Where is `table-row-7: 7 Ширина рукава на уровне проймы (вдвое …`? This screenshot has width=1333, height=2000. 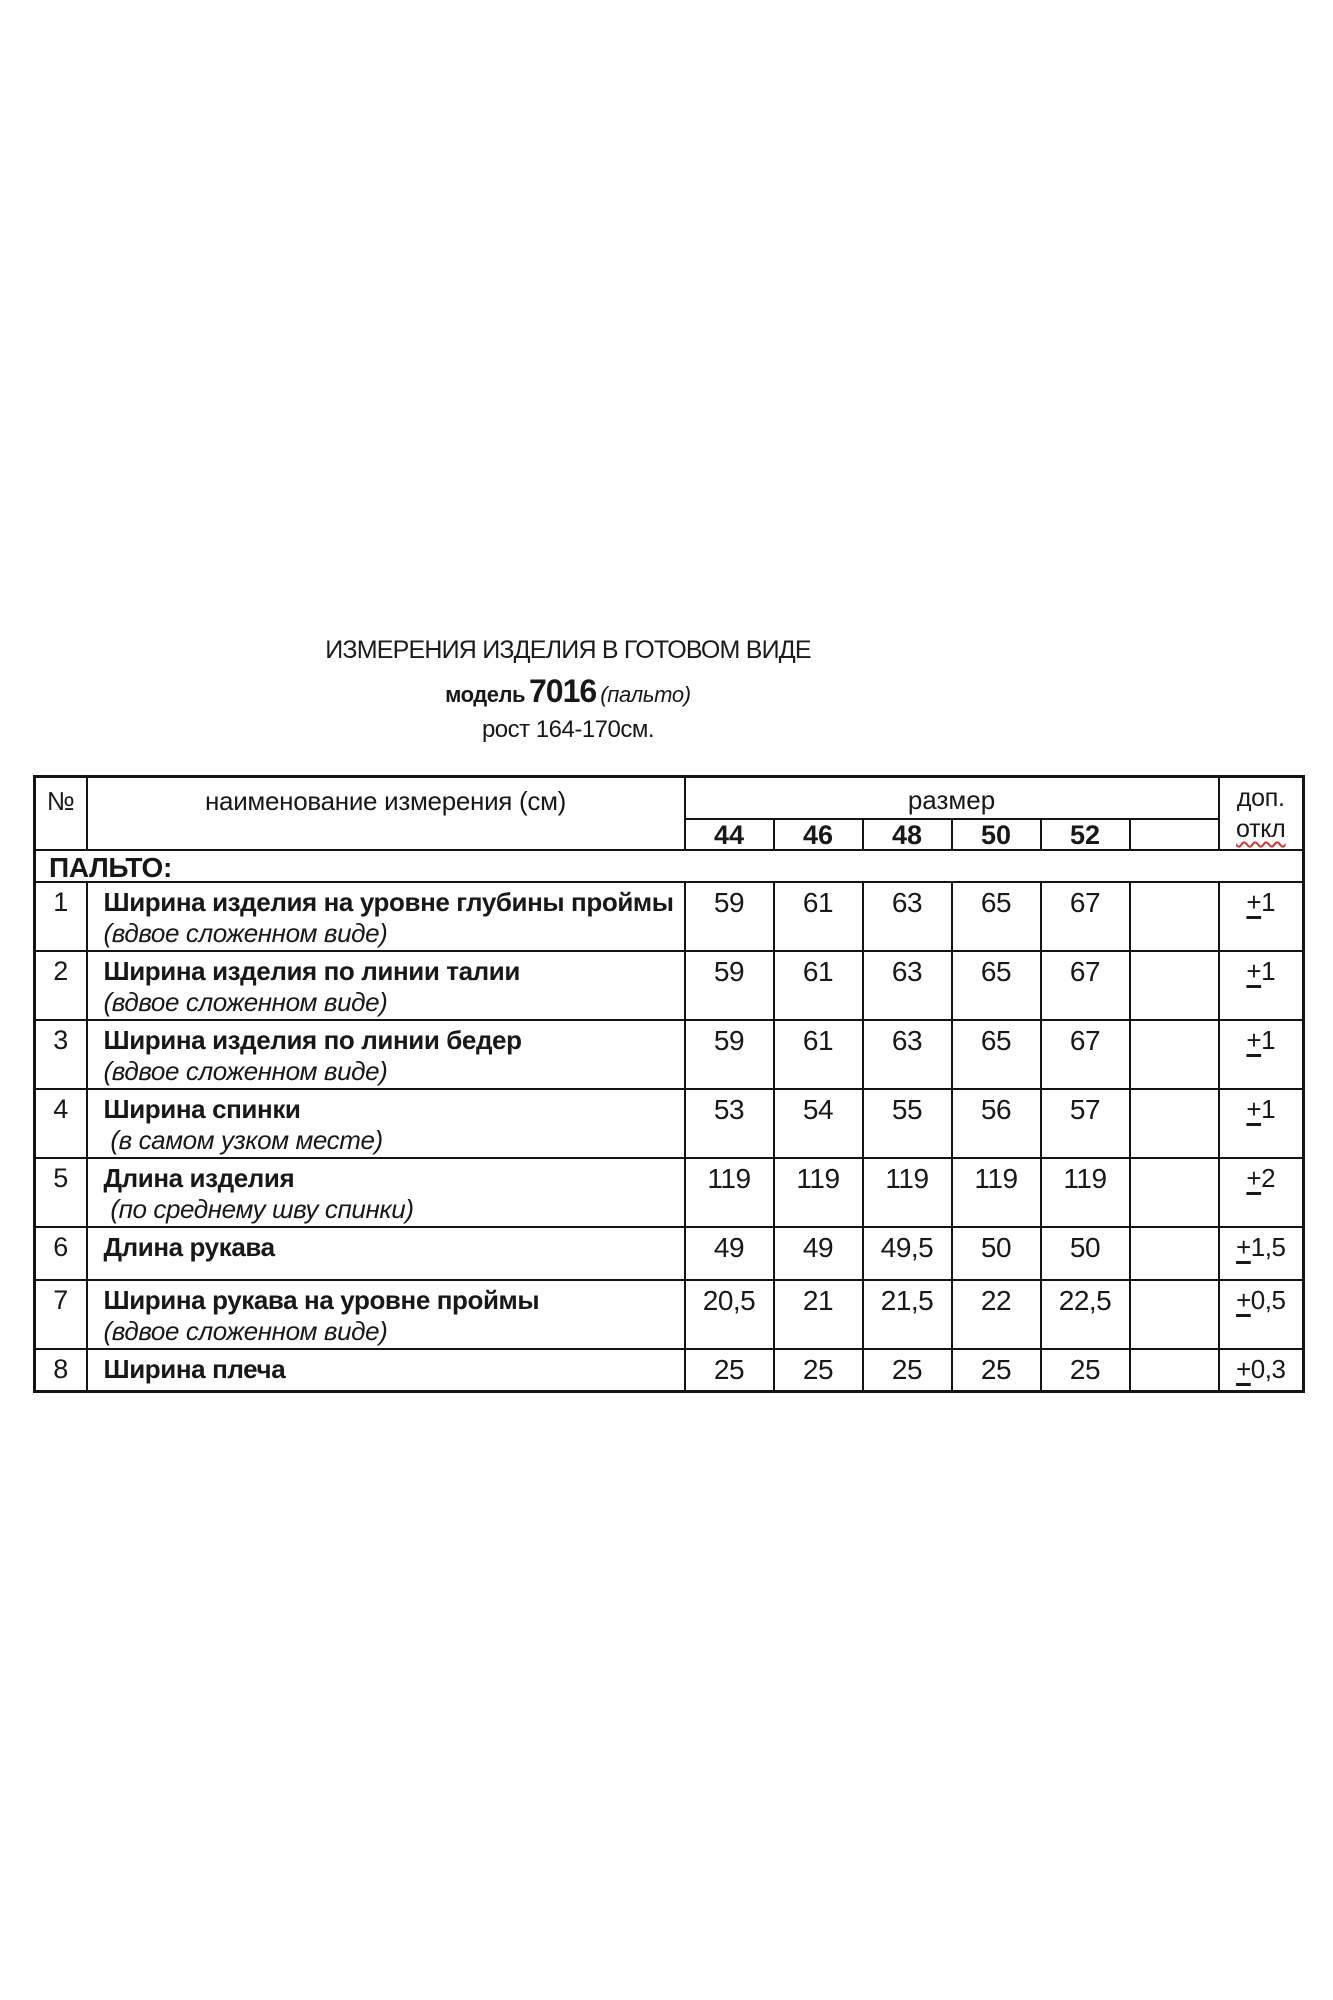
table-row-7: 7 Ширина рукава на уровне проймы (вдвое … is located at coordinates (669, 1314).